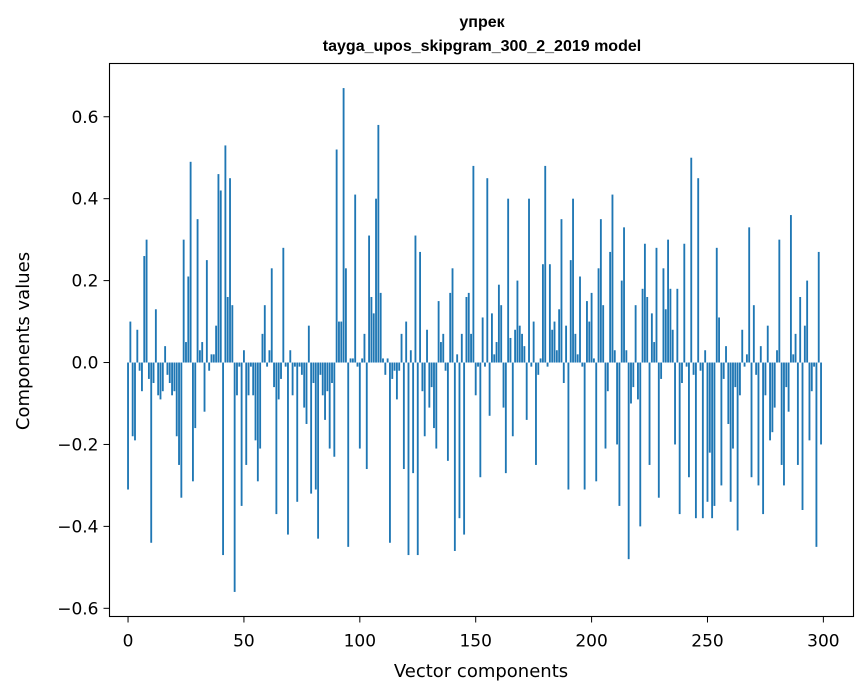  What do you see at coordinates (84, 282) in the screenshot?
I see `y-tick-label: 0.2` at bounding box center [84, 282].